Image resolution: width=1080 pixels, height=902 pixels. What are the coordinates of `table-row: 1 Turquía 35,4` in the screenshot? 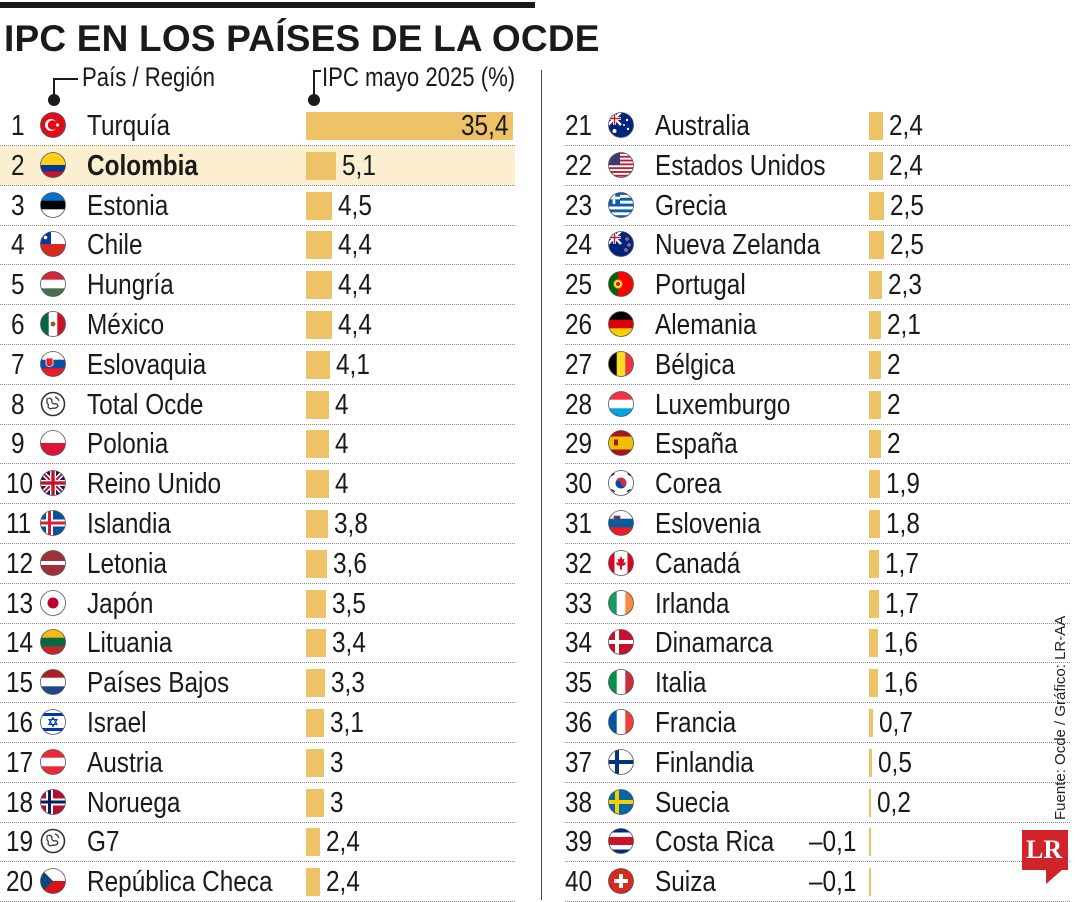 It's located at (257, 126).